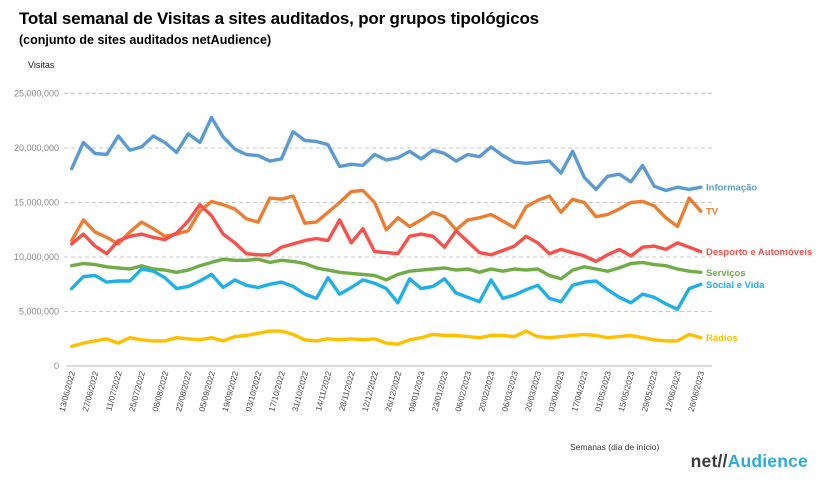 The height and width of the screenshot is (489, 822). Describe the element at coordinates (276, 391) in the screenshot. I see `x-tick-label: 17/10/2022` at that location.